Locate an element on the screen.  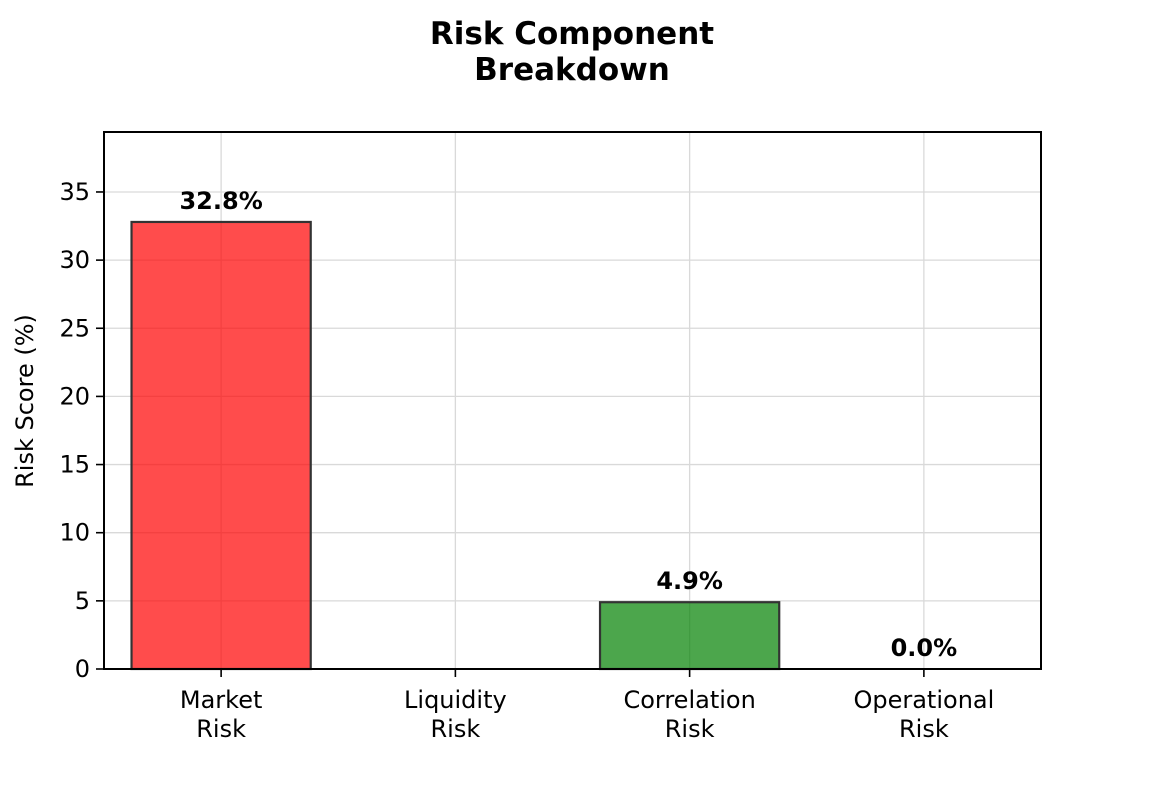
data-label: 32.8% is located at coordinates (220, 201).